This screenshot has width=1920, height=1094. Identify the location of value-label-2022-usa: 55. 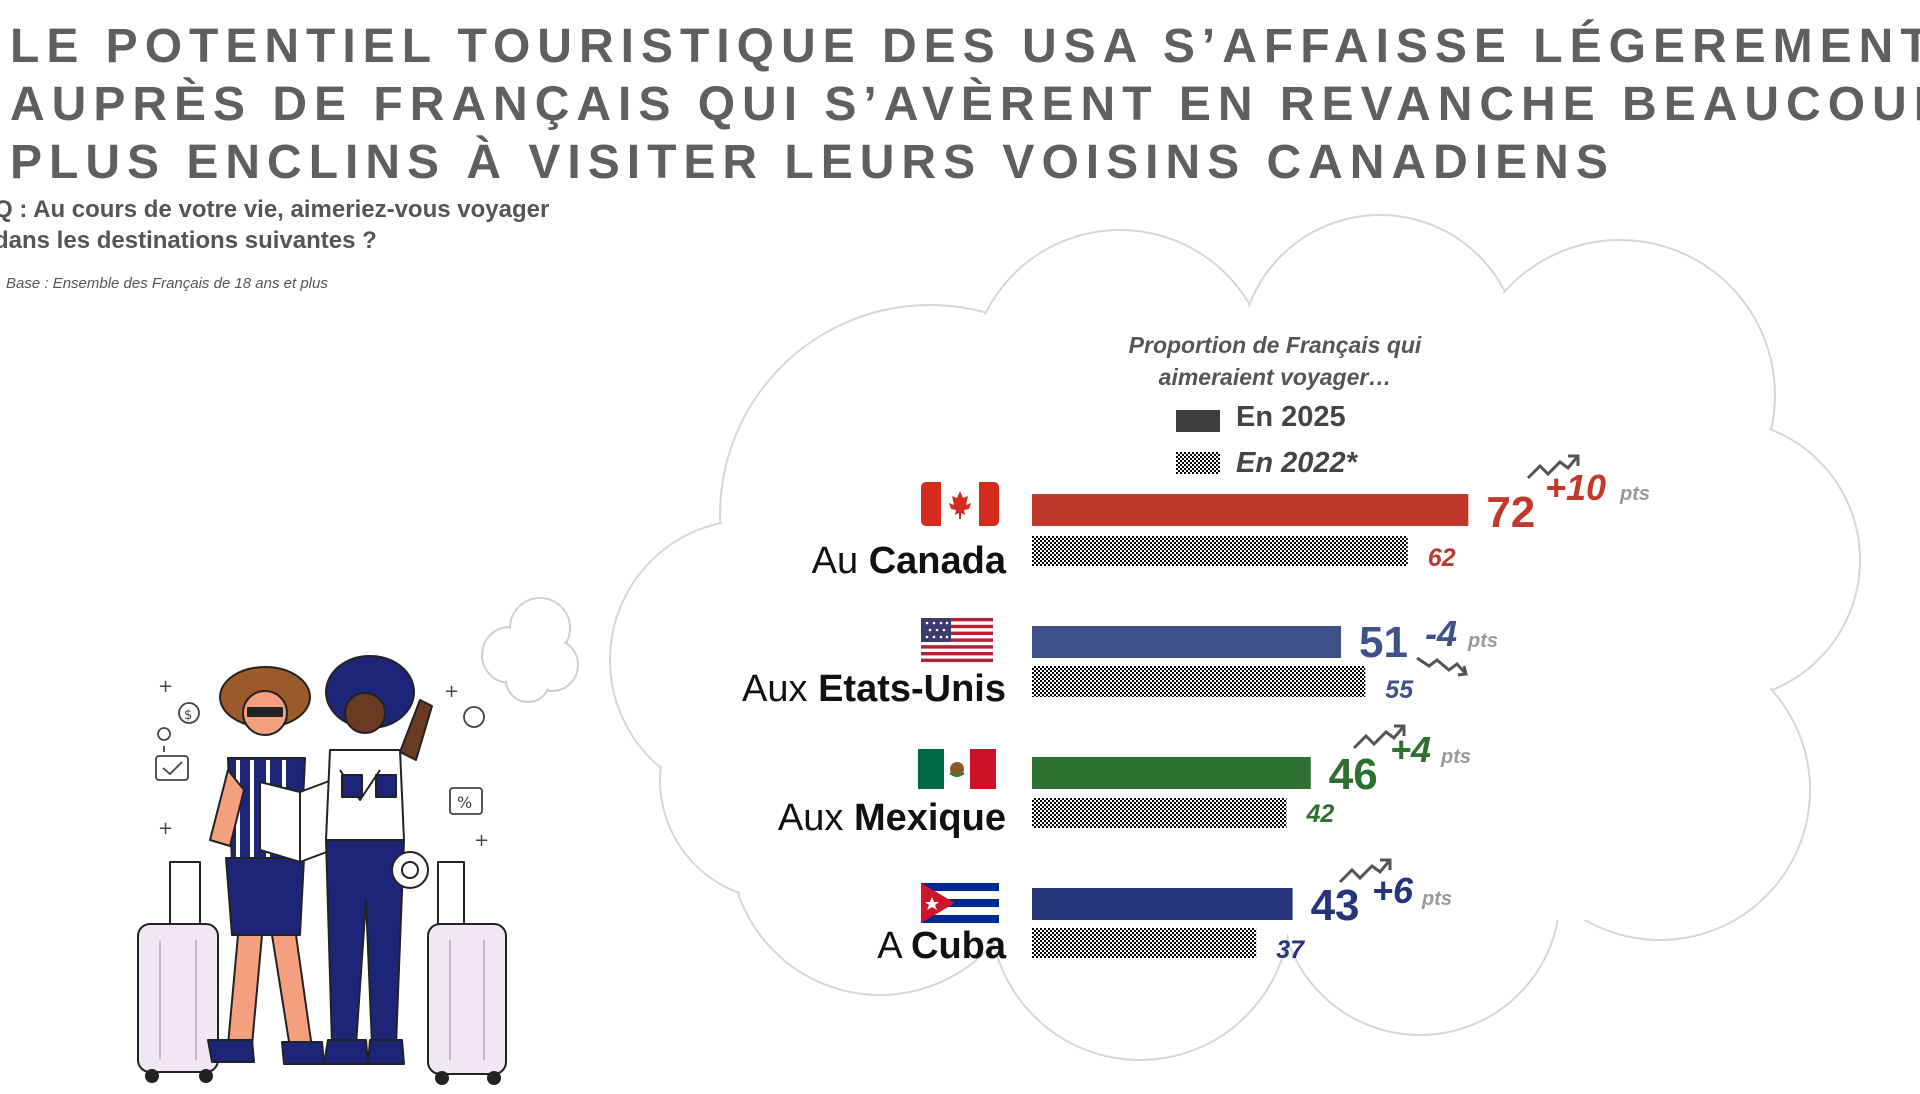
(1399, 690).